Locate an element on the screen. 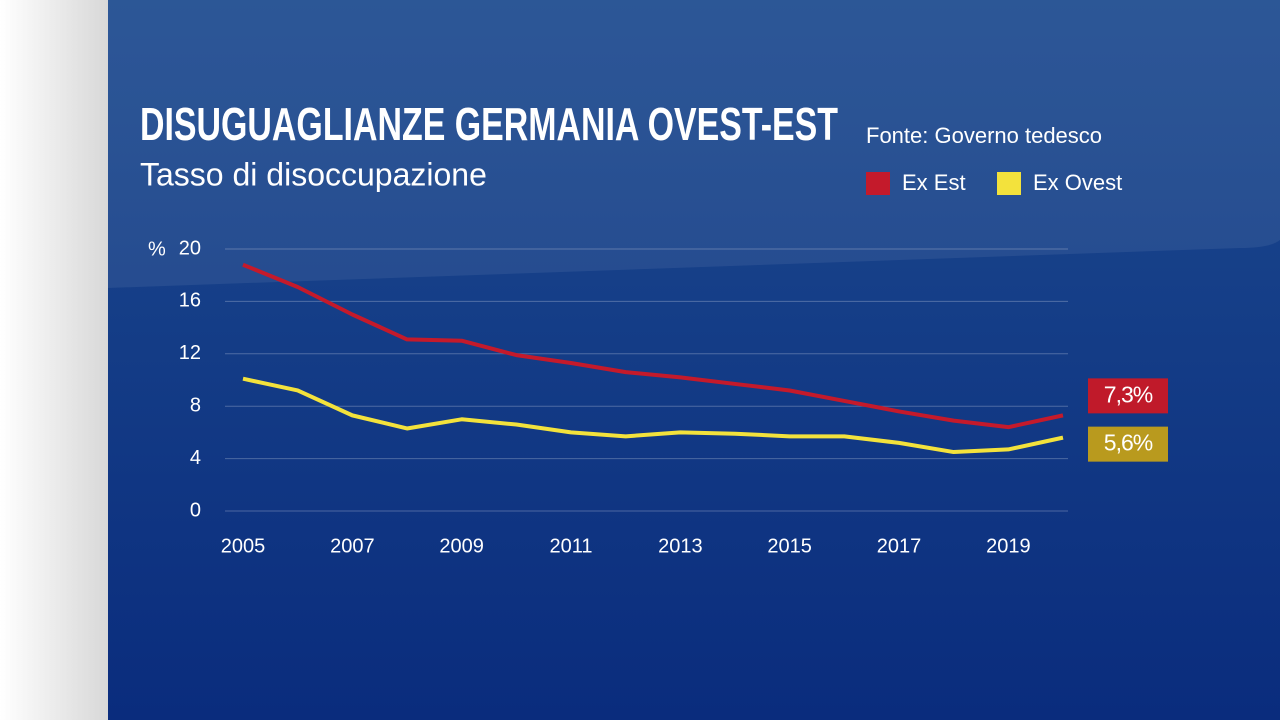 This screenshot has height=720, width=1280. value-label: 7,3% is located at coordinates (1128, 394).